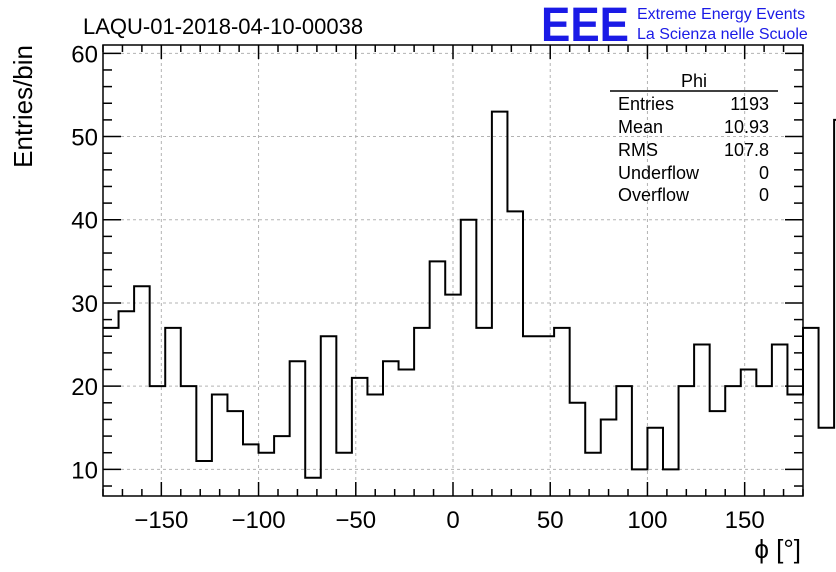 The width and height of the screenshot is (836, 572). What do you see at coordinates (646, 104) in the screenshot?
I see `stats-label-entries: Entries` at bounding box center [646, 104].